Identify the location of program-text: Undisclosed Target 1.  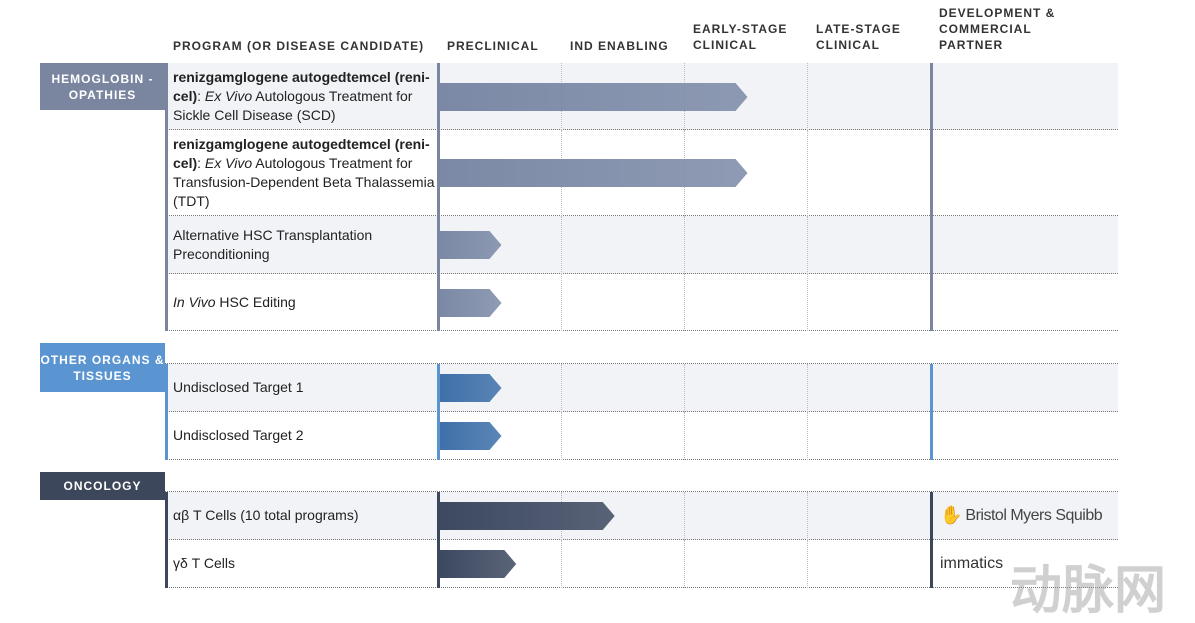
(238, 387).